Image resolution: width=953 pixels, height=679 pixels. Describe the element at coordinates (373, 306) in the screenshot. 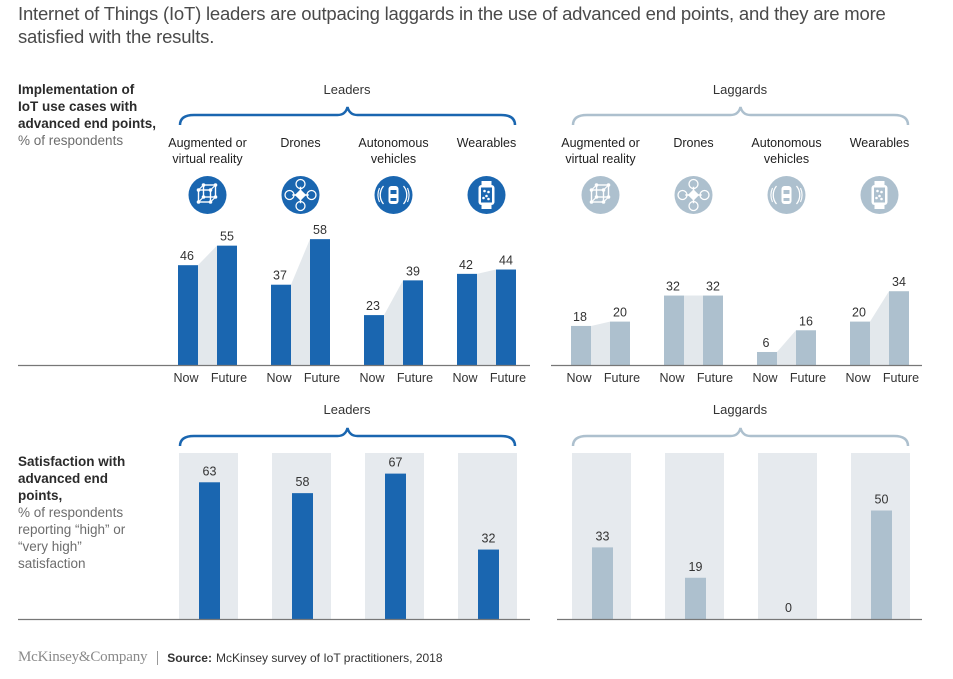

I see `value-label-now: 23` at that location.